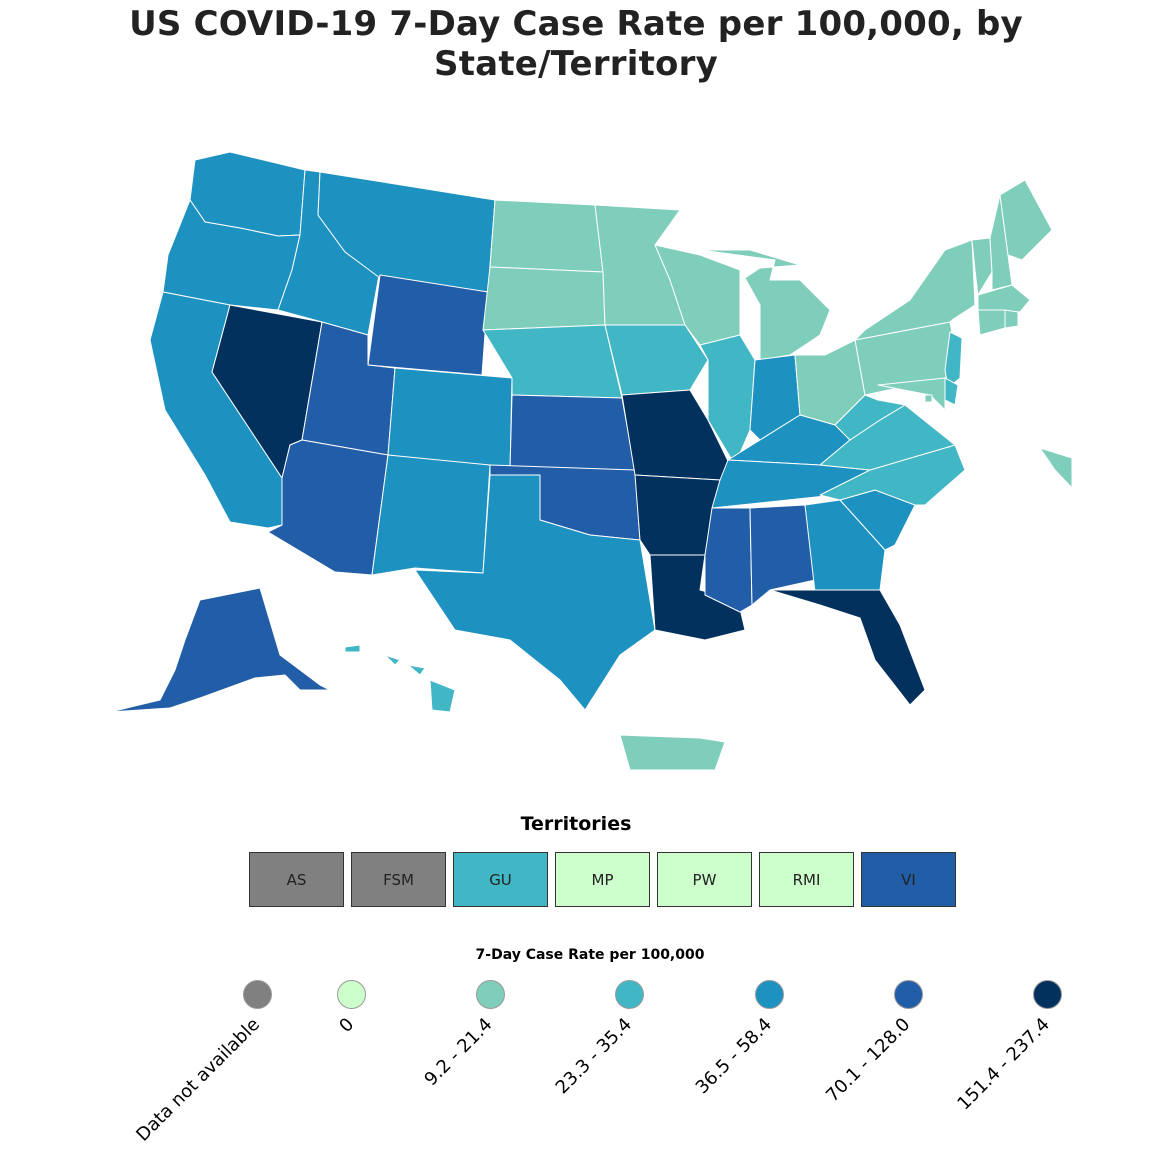 The height and width of the screenshot is (1167, 1152). Describe the element at coordinates (727, 400) in the screenshot. I see `region-illinois: Illinois` at that location.